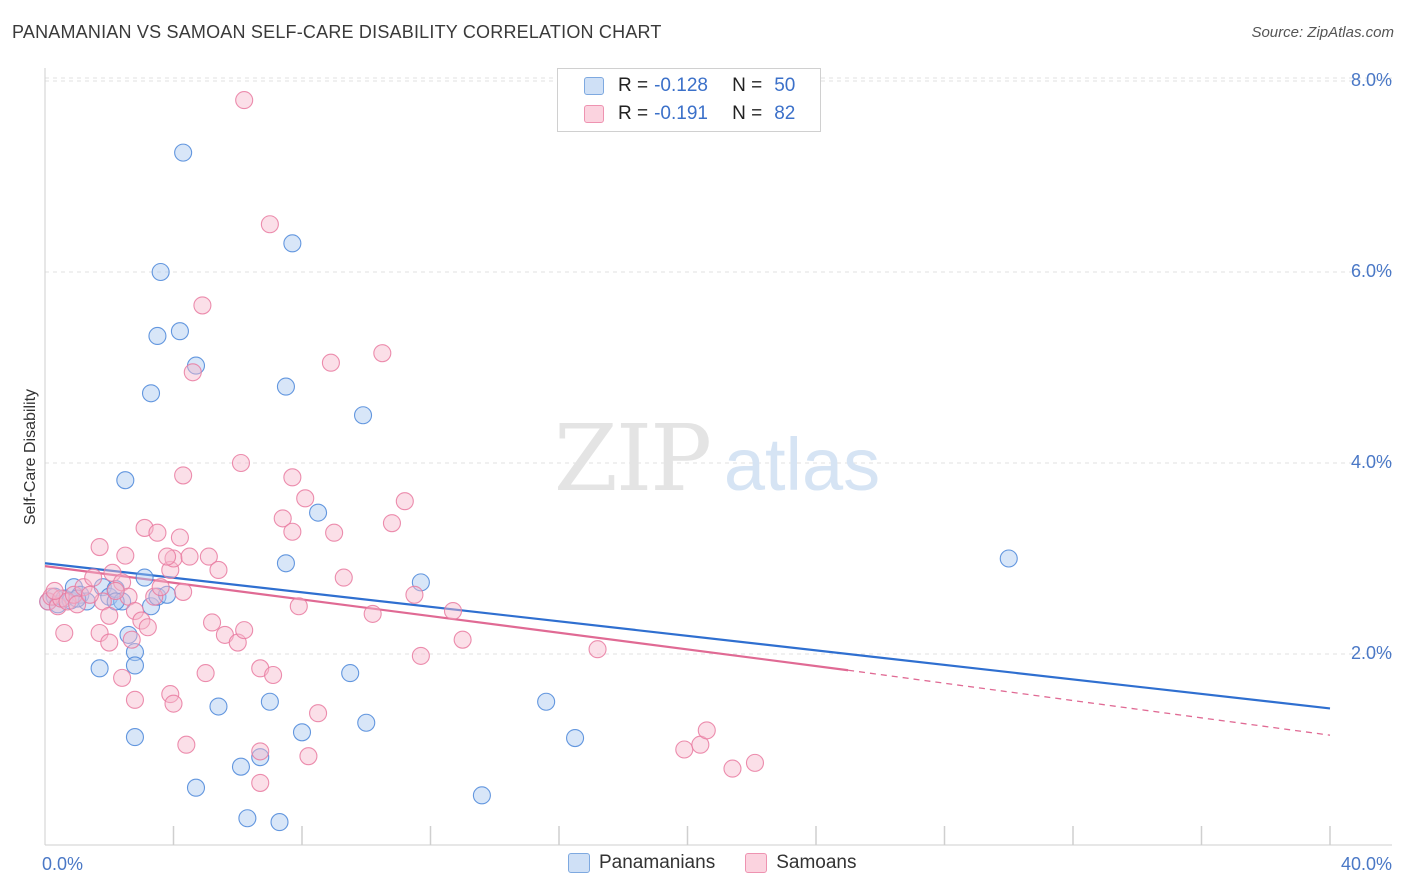 Image resolution: width=1406 pixels, height=892 pixels. What do you see at coordinates (816, 862) in the screenshot?
I see `legend-label-samoans: Samoans` at bounding box center [816, 862].